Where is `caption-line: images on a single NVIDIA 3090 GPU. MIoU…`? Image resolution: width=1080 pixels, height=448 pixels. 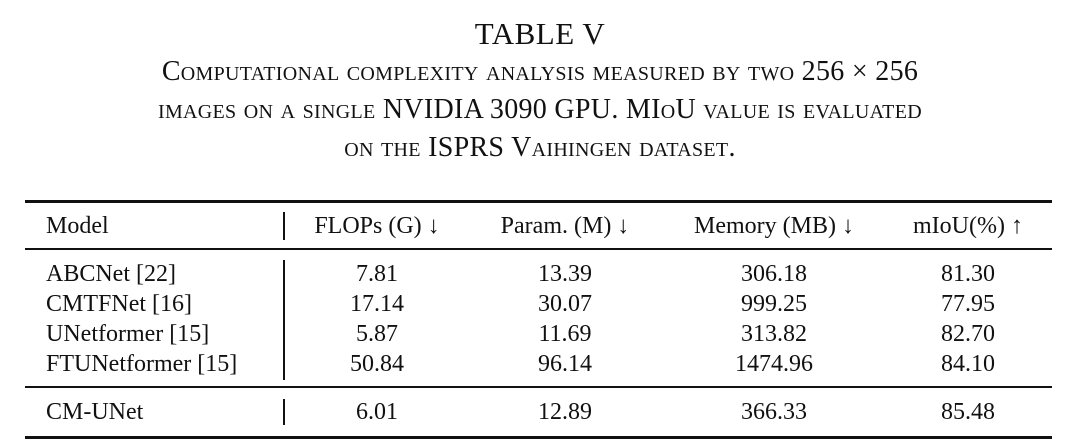 caption-line: images on a single NVIDIA 3090 GPU. MIoU… is located at coordinates (540, 109).